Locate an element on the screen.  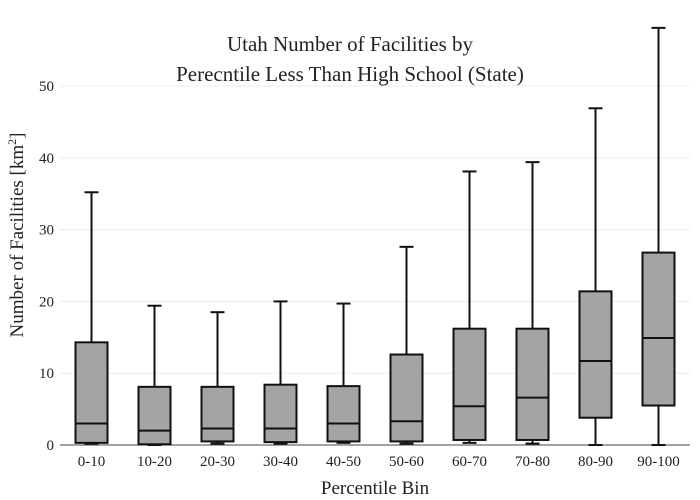
y-tick-label-0: 0 is located at coordinates (51, 446).